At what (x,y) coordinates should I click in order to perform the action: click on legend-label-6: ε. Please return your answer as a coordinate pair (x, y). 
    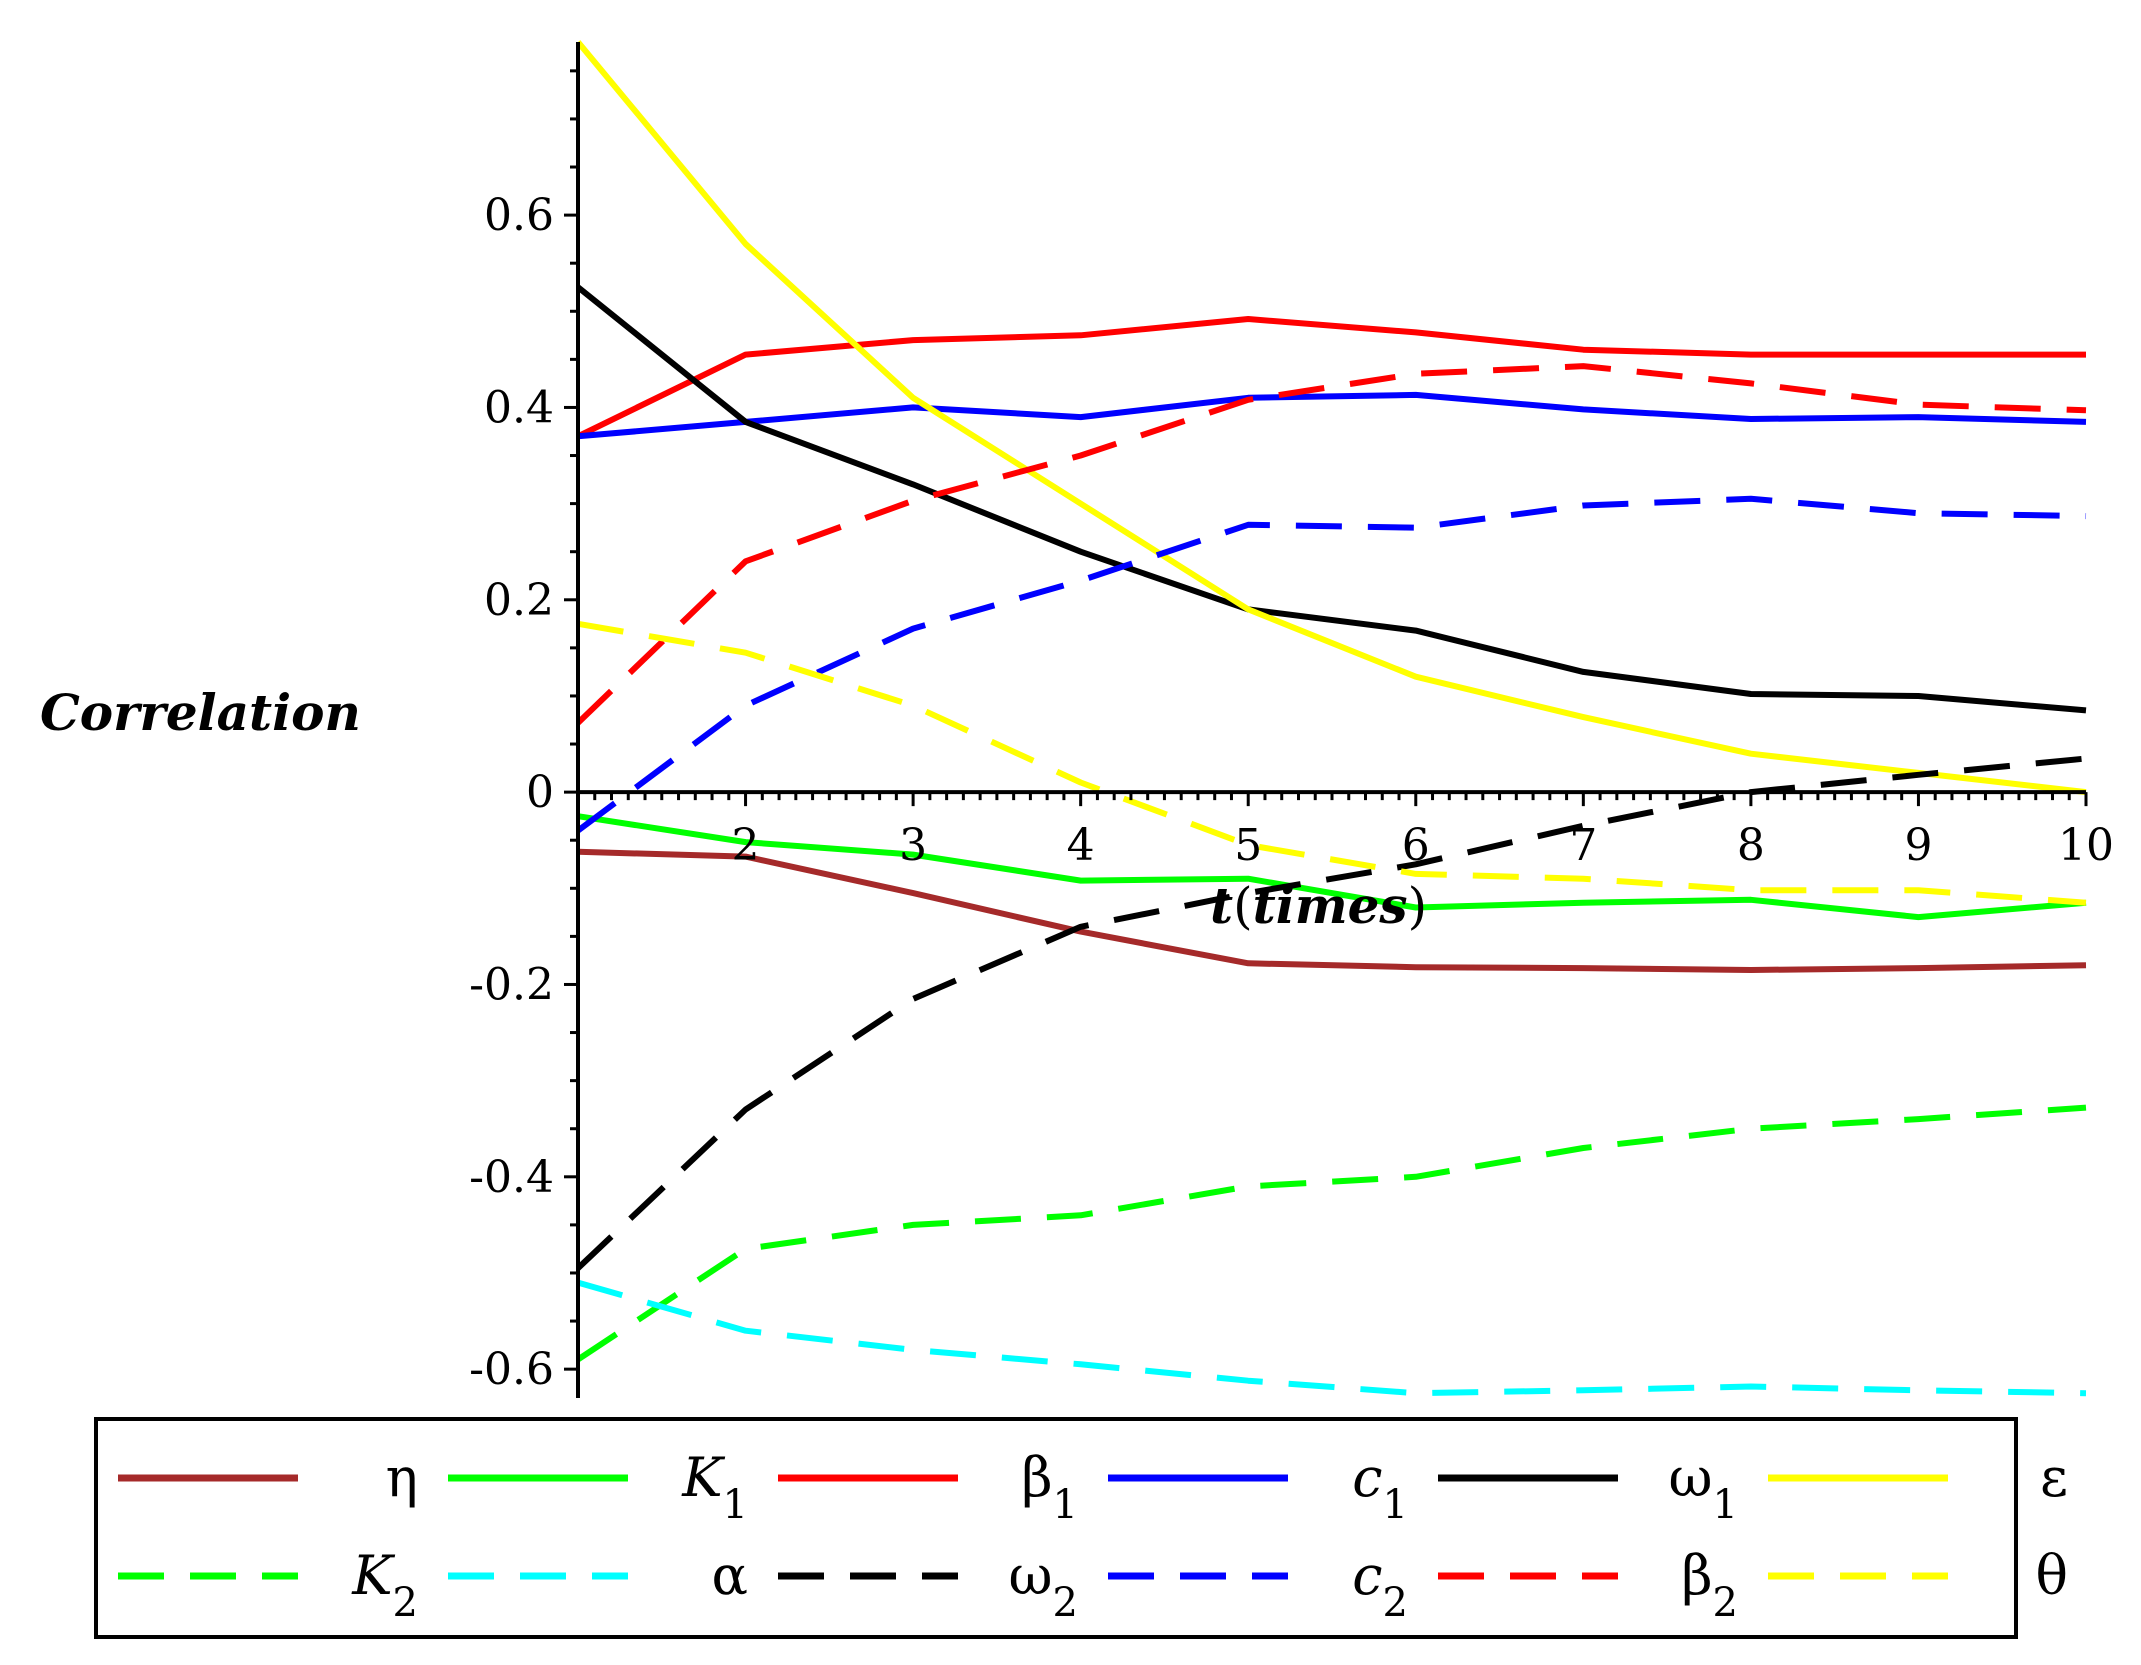
    Looking at the image, I should click on (2054, 1477).